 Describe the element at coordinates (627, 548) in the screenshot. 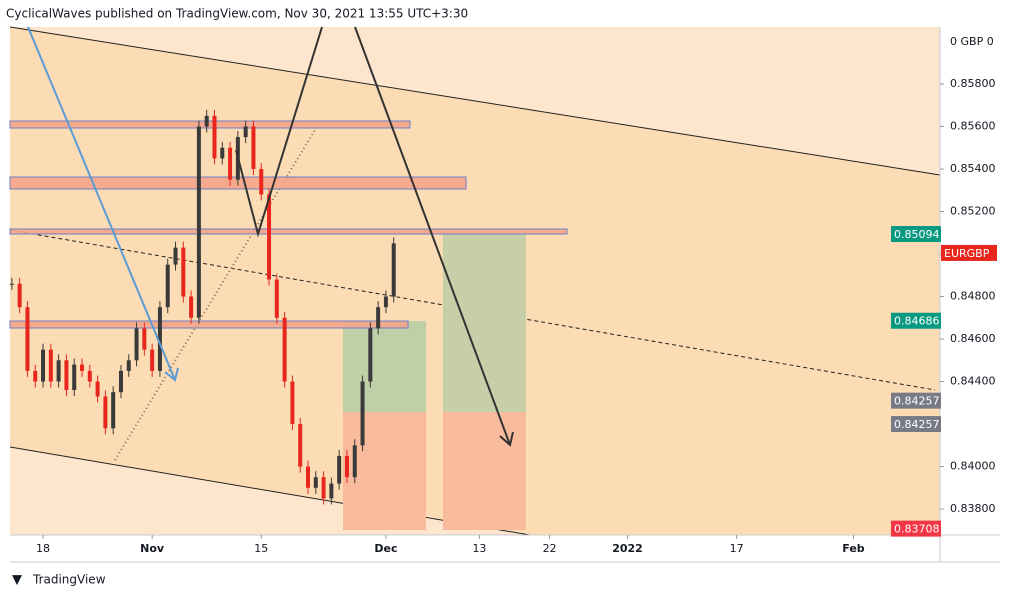

I see `x-tick-label: 2022` at that location.